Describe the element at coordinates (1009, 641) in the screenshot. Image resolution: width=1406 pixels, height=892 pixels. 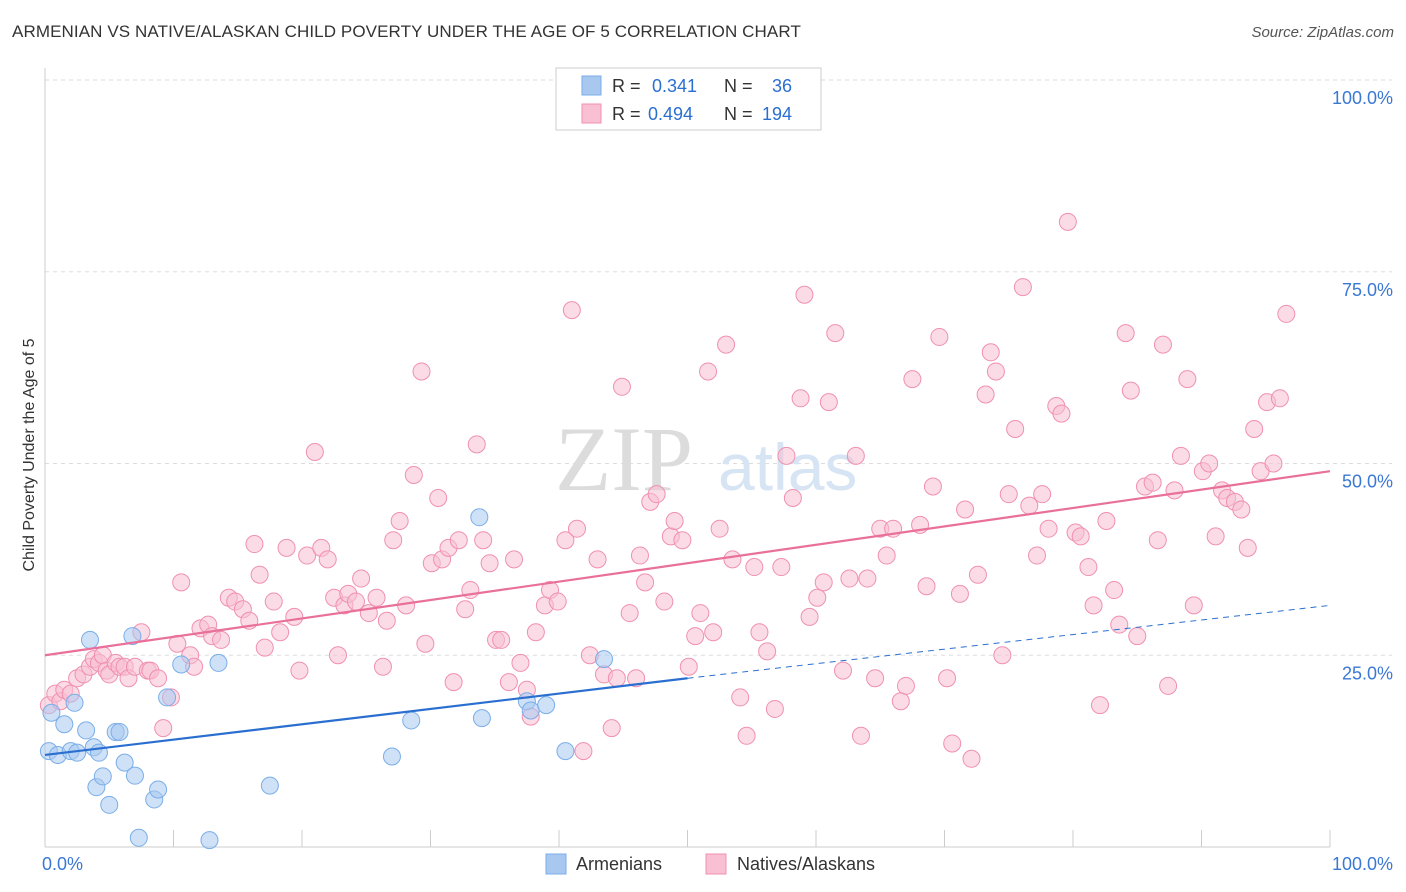
I see `armenian-trend-extension` at that location.